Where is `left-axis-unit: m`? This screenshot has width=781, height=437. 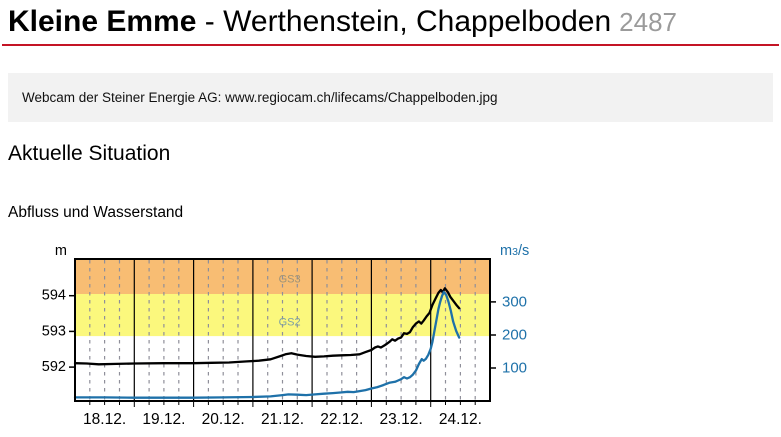
left-axis-unit: m is located at coordinates (61, 251).